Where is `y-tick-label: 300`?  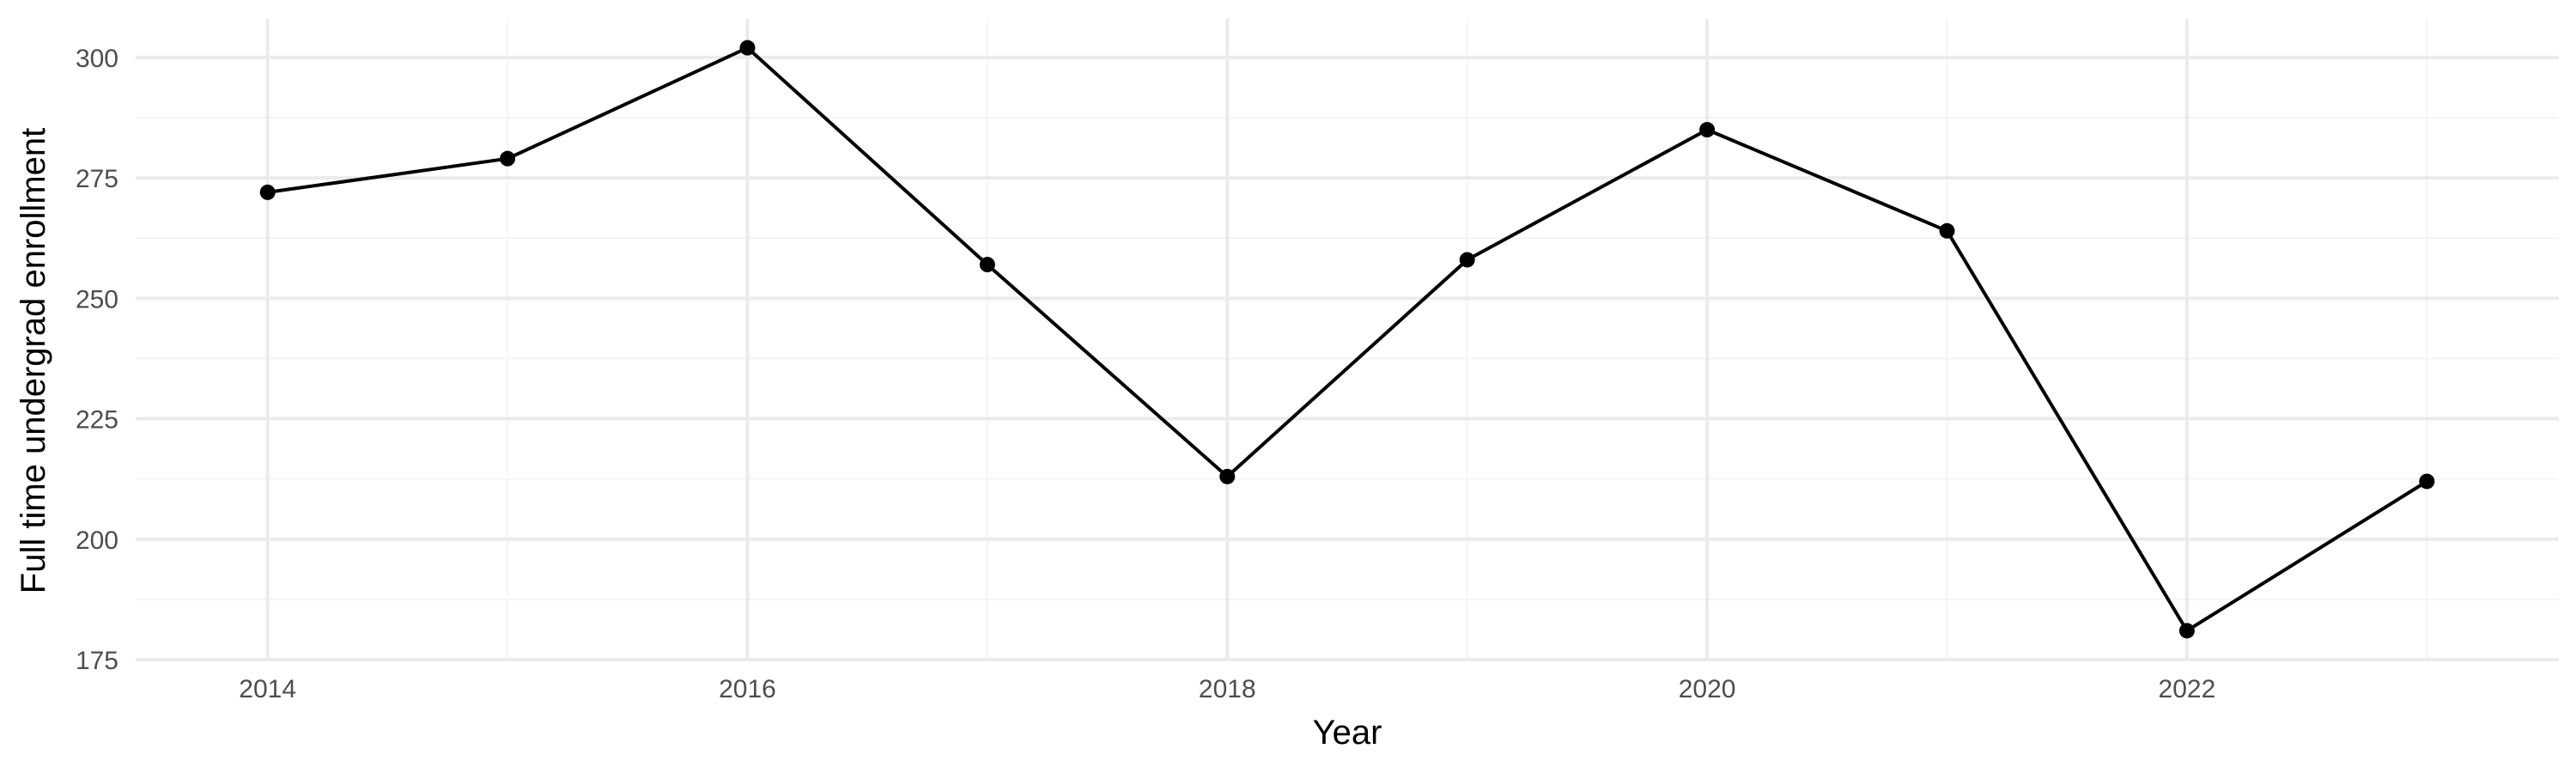 y-tick-label: 300 is located at coordinates (97, 59).